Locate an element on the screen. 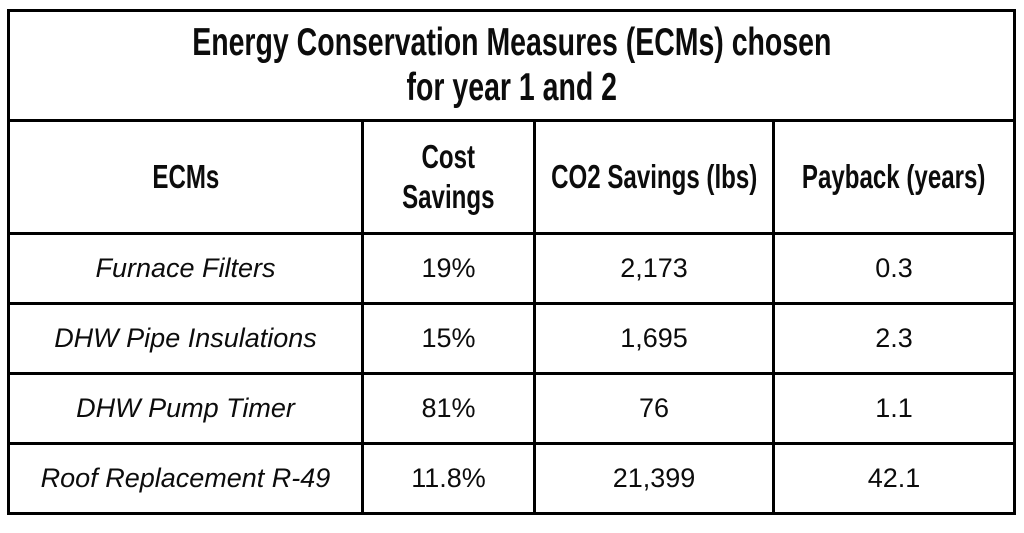 This screenshot has width=1024, height=533. cell-cost-savings: 15% is located at coordinates (450, 338).